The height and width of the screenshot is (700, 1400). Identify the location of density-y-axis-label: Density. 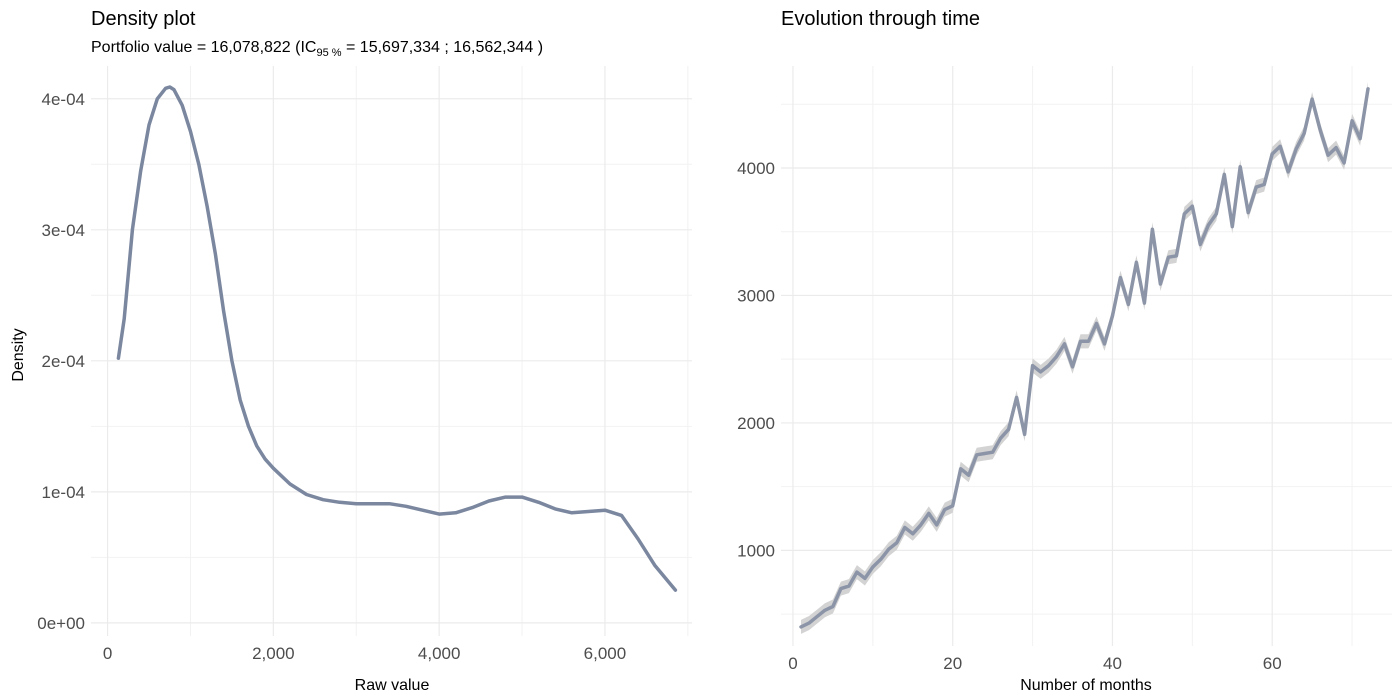
(18, 354).